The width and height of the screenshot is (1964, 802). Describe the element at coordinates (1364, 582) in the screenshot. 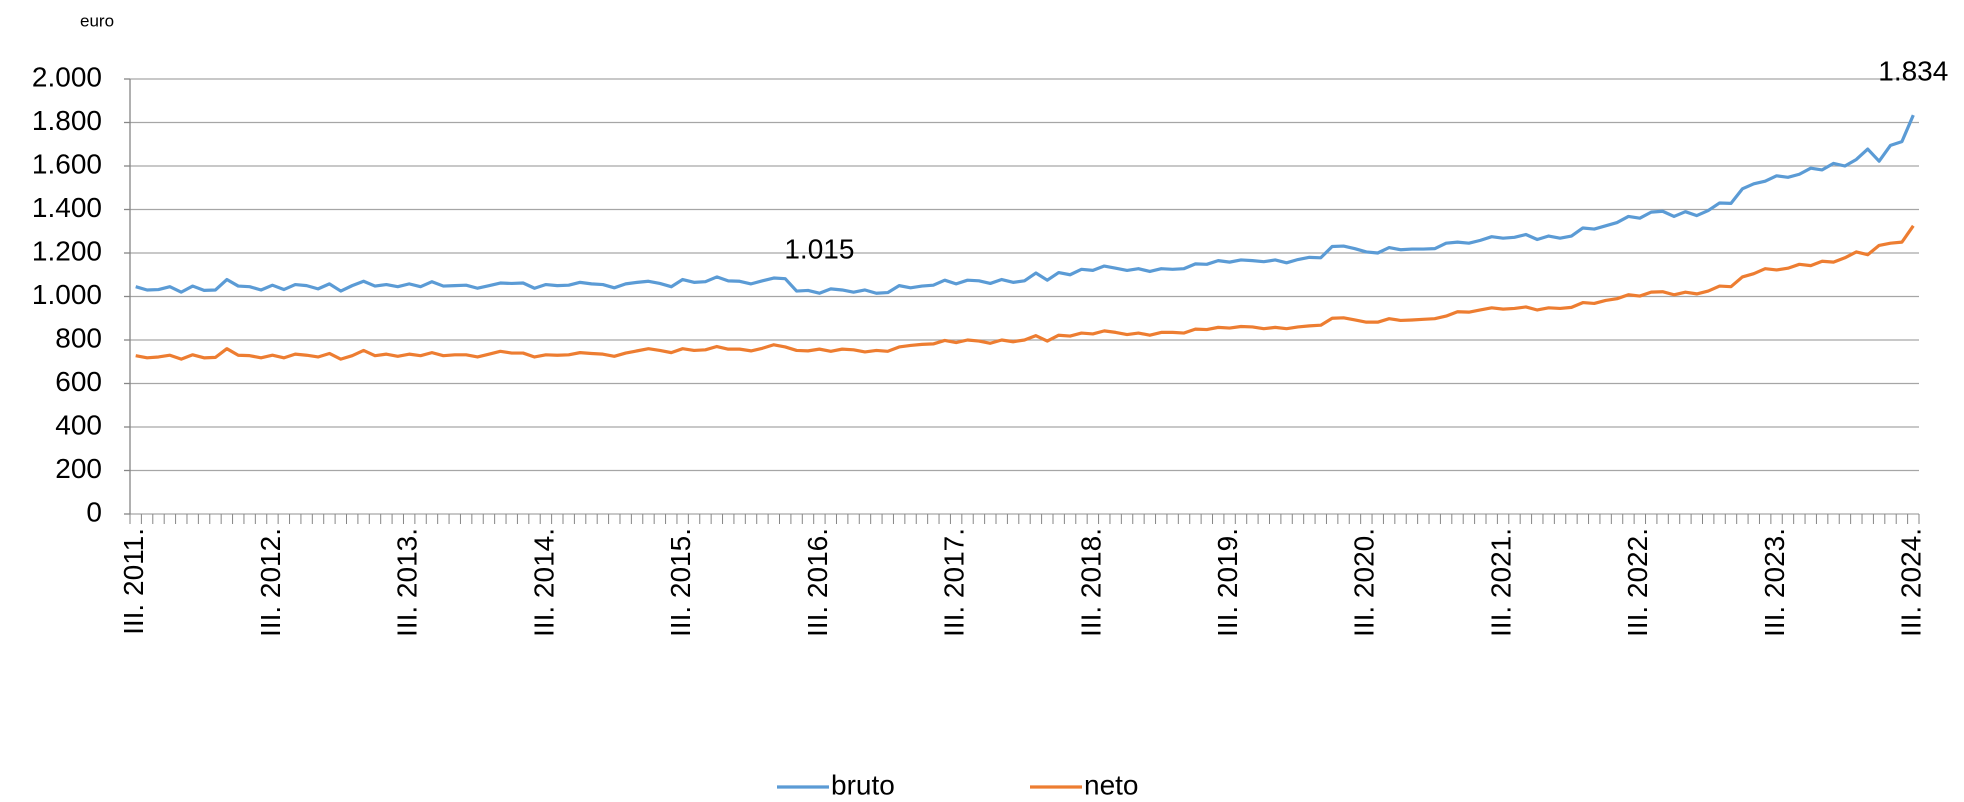

I see `x-tick-label: III. 2020.` at that location.